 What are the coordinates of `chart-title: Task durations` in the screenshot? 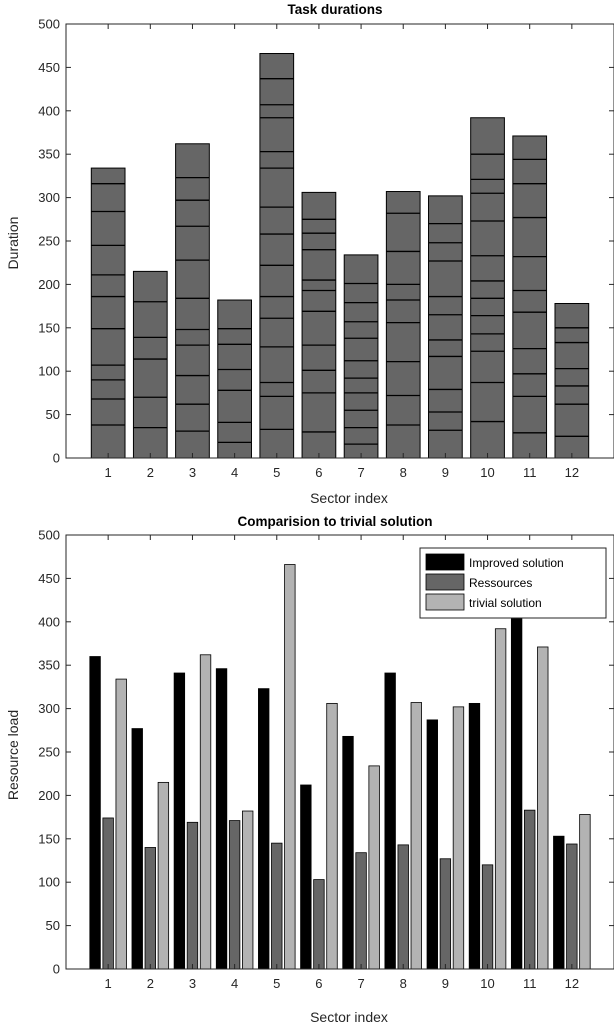 It's located at (334, 9).